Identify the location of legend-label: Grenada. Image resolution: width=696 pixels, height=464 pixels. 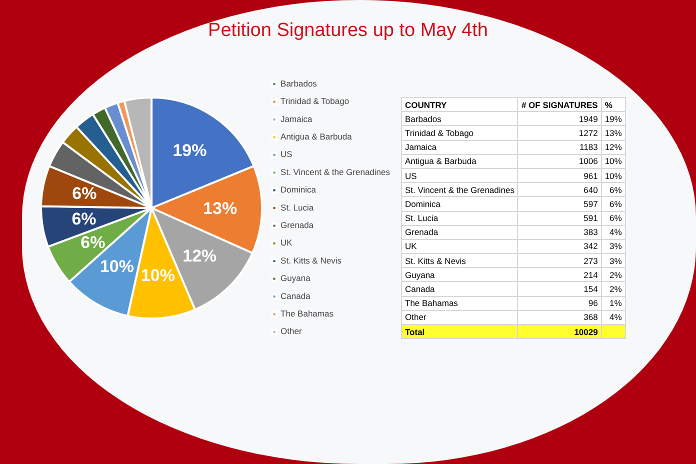
(297, 225).